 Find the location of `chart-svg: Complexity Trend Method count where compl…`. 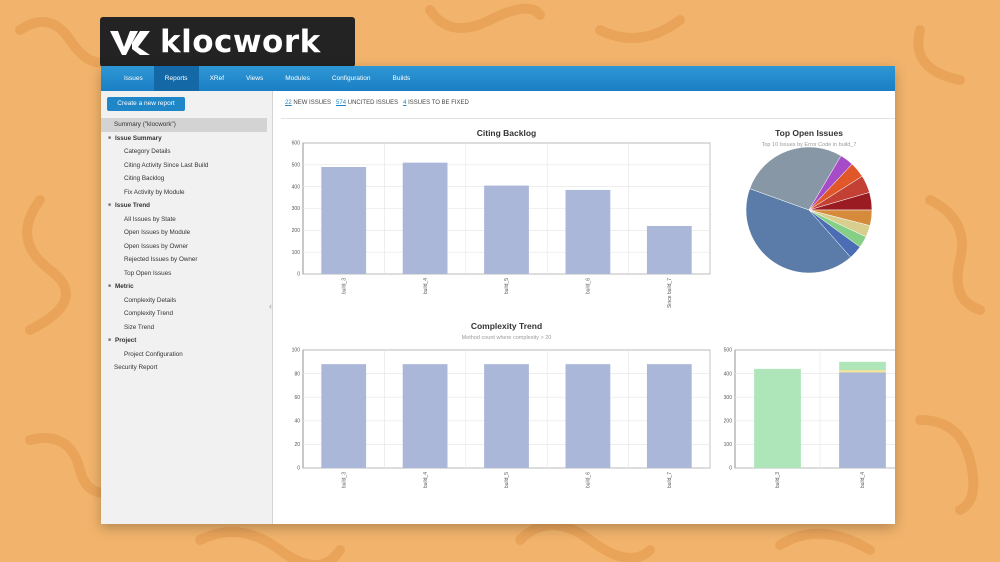

chart-svg: Complexity Trend Method count where compl… is located at coordinates (501, 404).